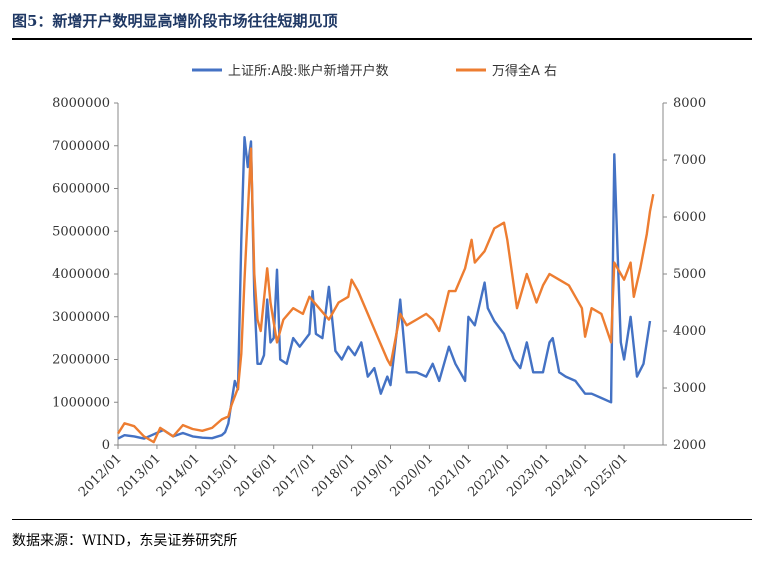  What do you see at coordinates (81, 103) in the screenshot?
I see `y-left-tick-label: 8000000` at bounding box center [81, 103].